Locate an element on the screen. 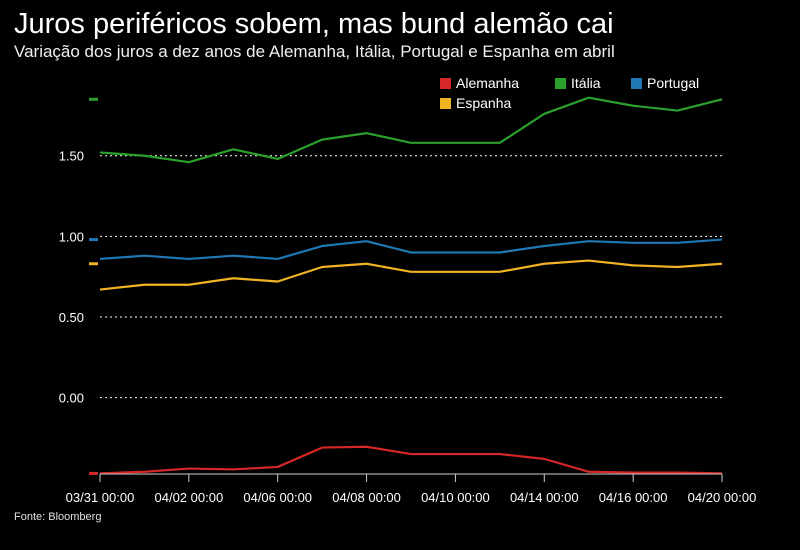 This screenshot has height=550, width=800. legend-swatch-italia is located at coordinates (560, 83).